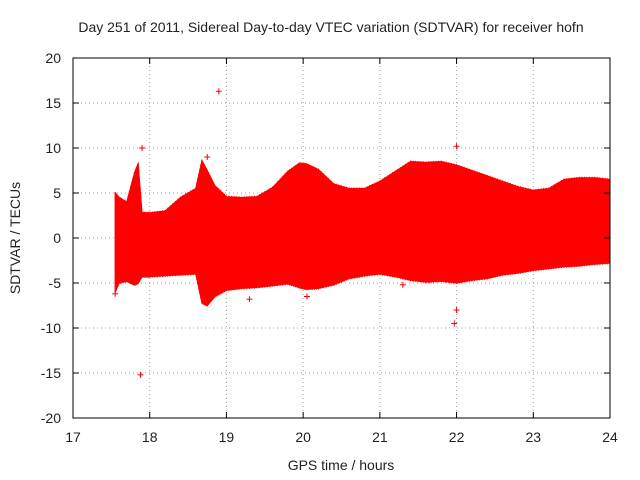 The width and height of the screenshot is (640, 480). Describe the element at coordinates (150, 437) in the screenshot. I see `x-tick-label: 18` at that location.